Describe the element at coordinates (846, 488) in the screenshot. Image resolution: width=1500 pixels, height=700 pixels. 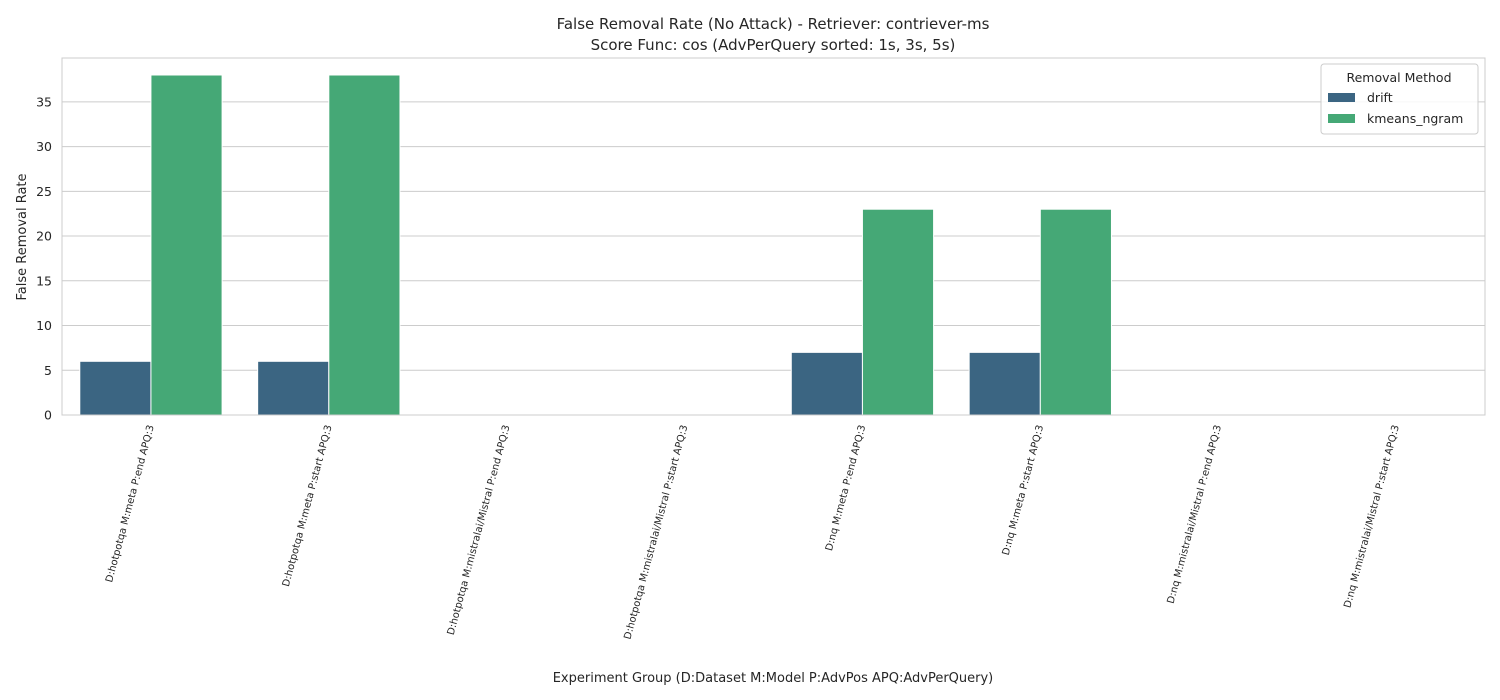
I see `x-tick-label: D:nq M:meta P:end APQ:3` at that location.